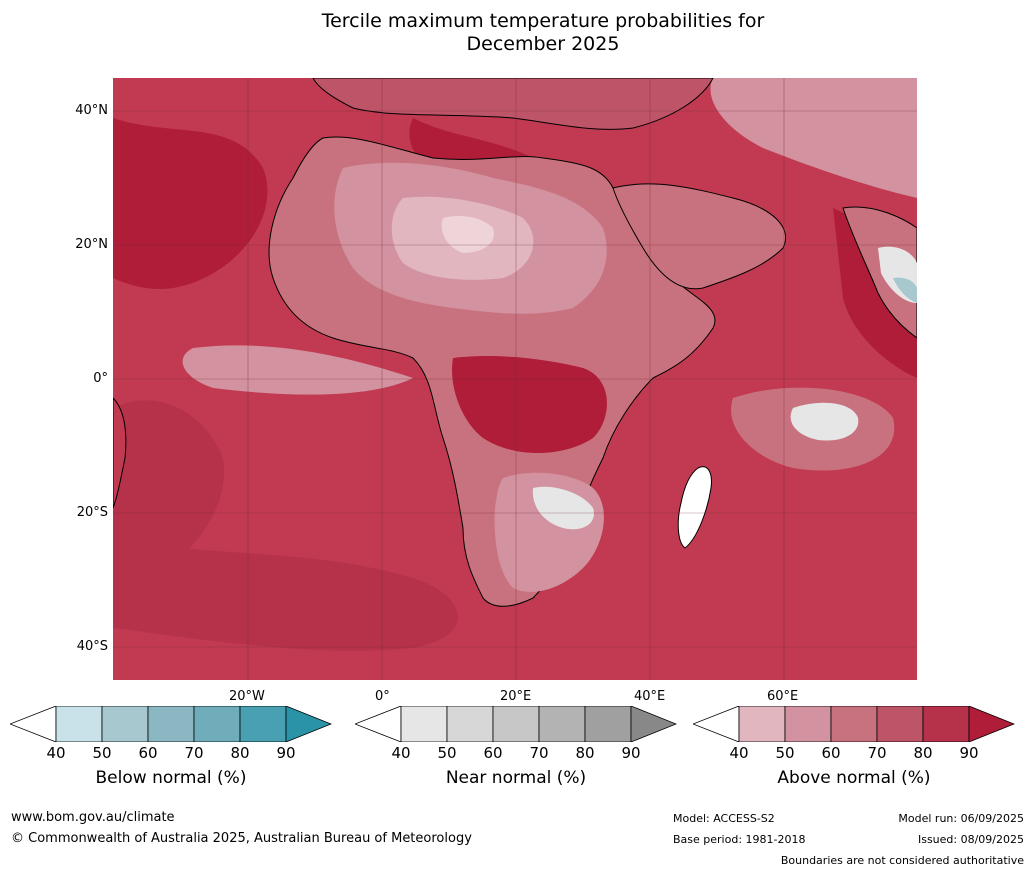  What do you see at coordinates (724, 818) in the screenshot?
I see `footer-model: Model: ACCESS-S2` at bounding box center [724, 818].